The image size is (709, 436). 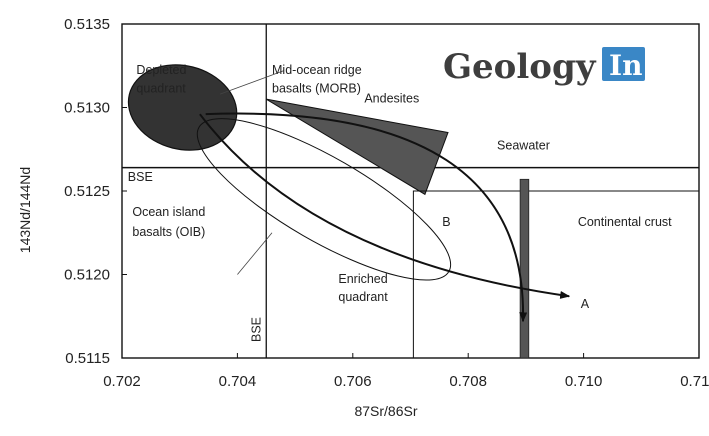 What do you see at coordinates (168, 212) in the screenshot?
I see `annotation-ocean-island: Ocean island` at bounding box center [168, 212].